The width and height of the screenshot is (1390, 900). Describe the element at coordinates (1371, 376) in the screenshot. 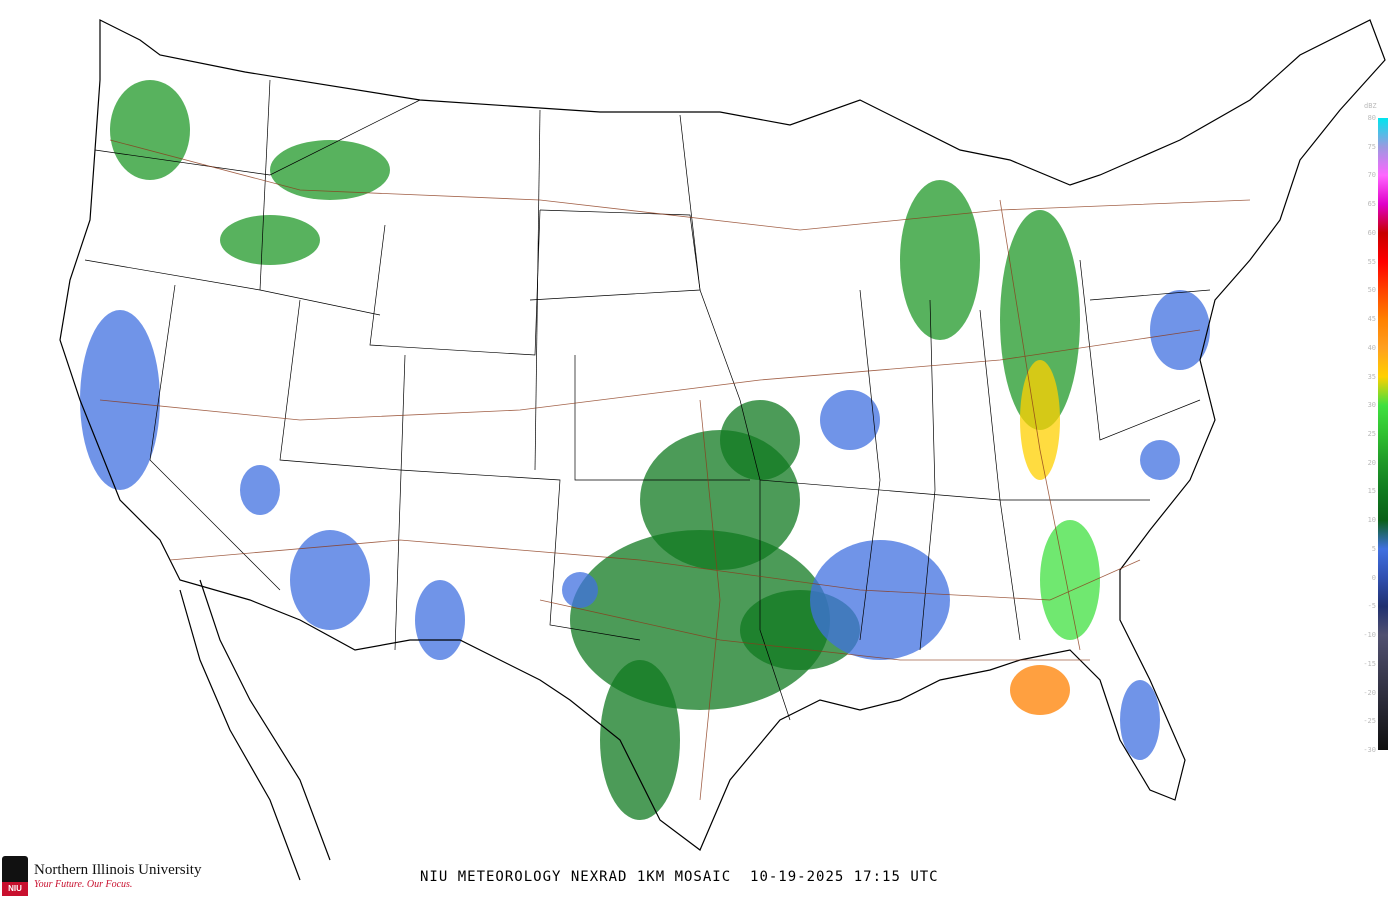

I see `legend-tick: 35` at that location.